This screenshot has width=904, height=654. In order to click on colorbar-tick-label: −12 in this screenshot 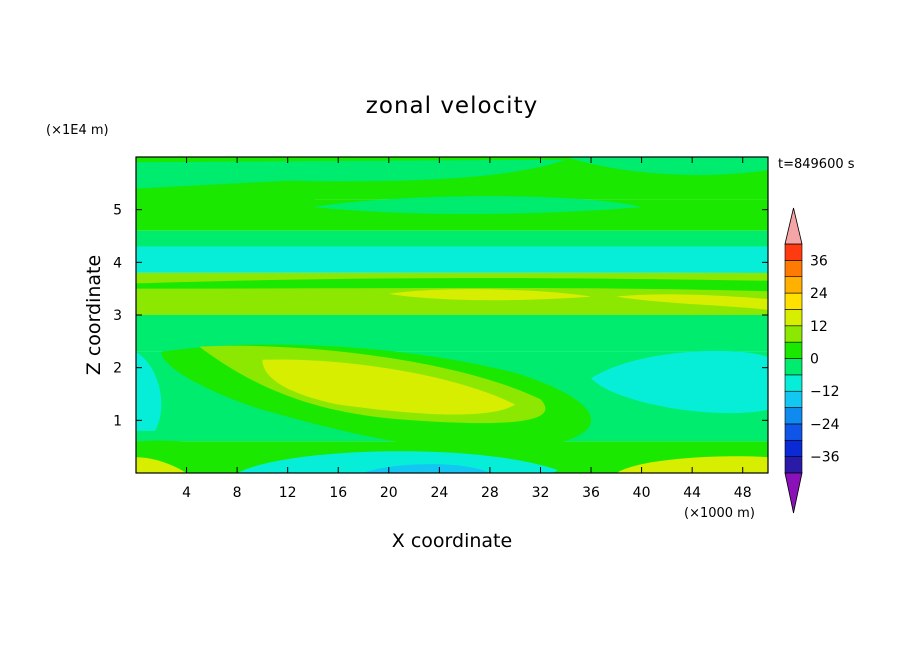, I will do `click(825, 392)`.